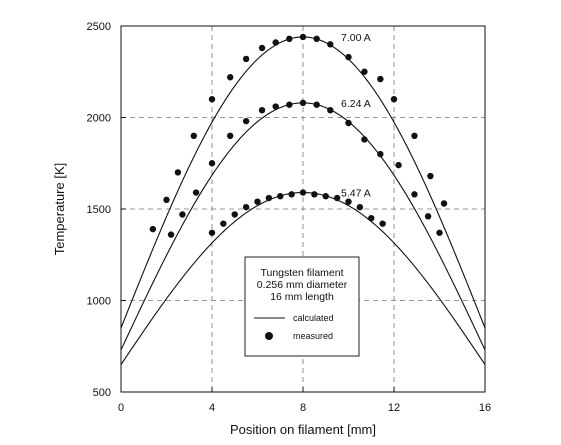  I want to click on legend-title-line-1: Tungsten filament, so click(301, 273).